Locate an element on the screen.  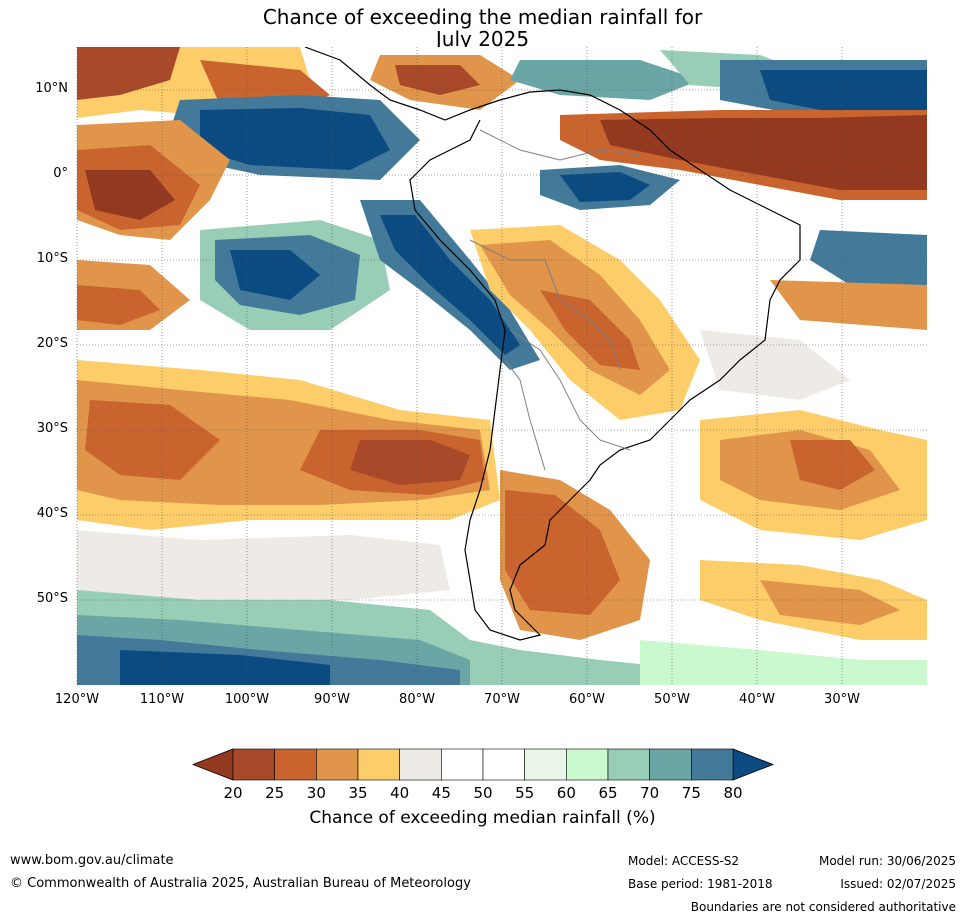
lon-tick-label: 60°W is located at coordinates (587, 699).